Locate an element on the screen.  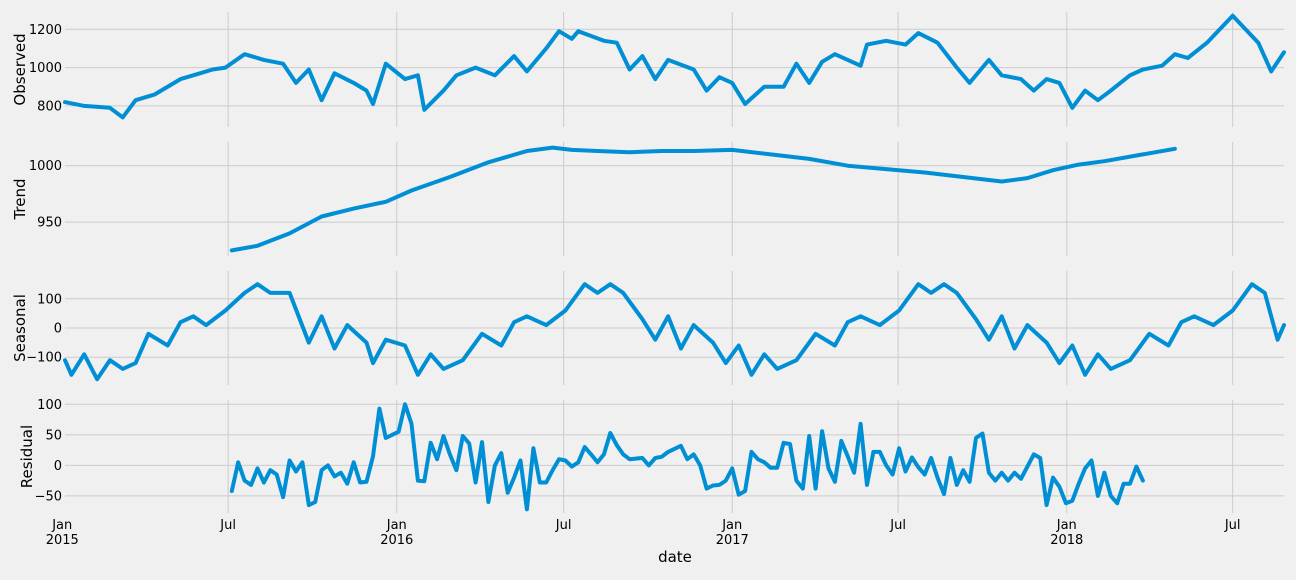
y-axis-label-trend: Trend is located at coordinates (20, 199).